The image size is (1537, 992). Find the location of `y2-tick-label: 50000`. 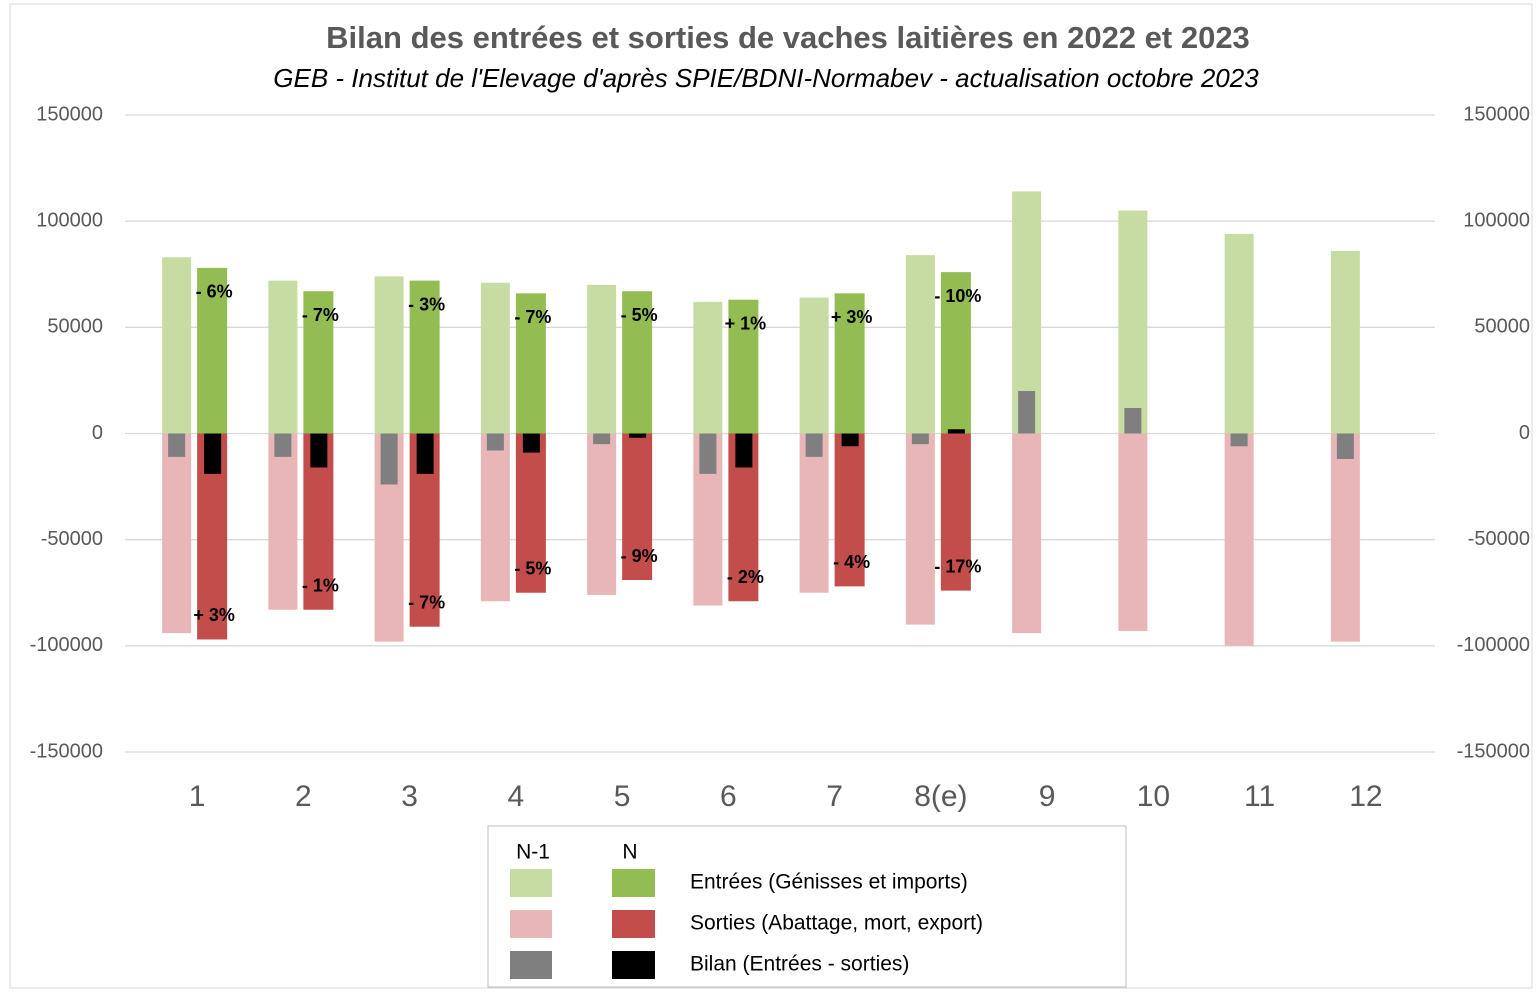

y2-tick-label: 50000 is located at coordinates (1502, 327).